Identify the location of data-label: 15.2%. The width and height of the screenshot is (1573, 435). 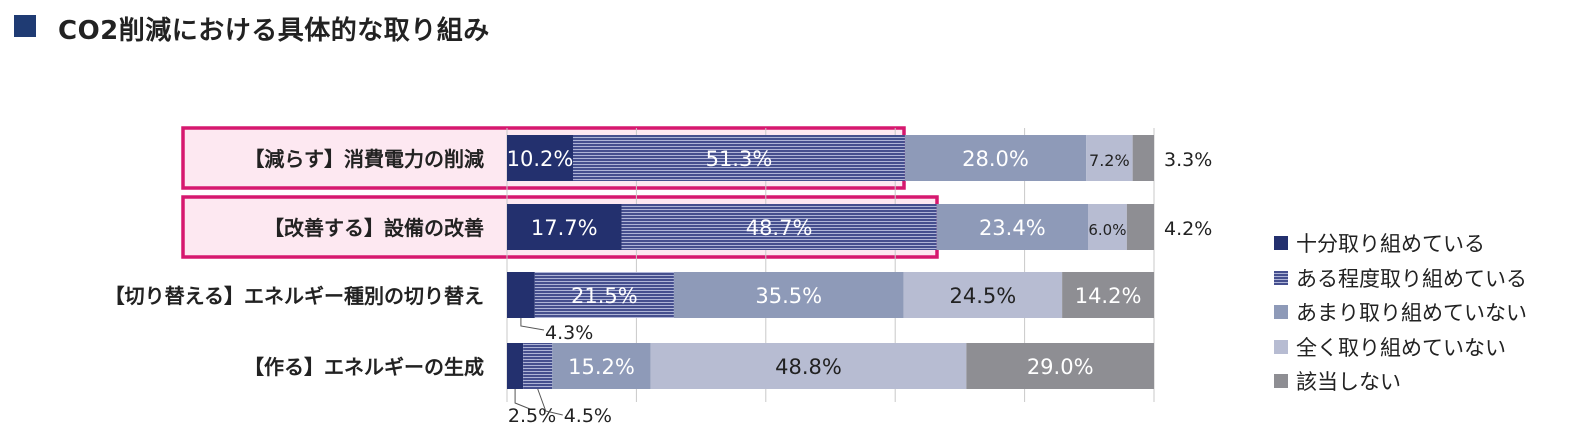
(601, 367).